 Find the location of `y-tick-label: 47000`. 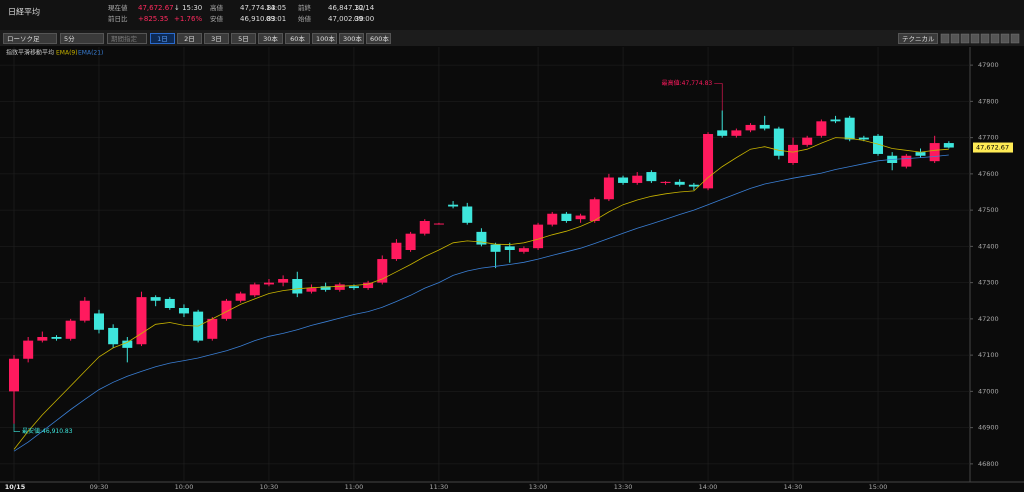

y-tick-label: 47000 is located at coordinates (988, 391).